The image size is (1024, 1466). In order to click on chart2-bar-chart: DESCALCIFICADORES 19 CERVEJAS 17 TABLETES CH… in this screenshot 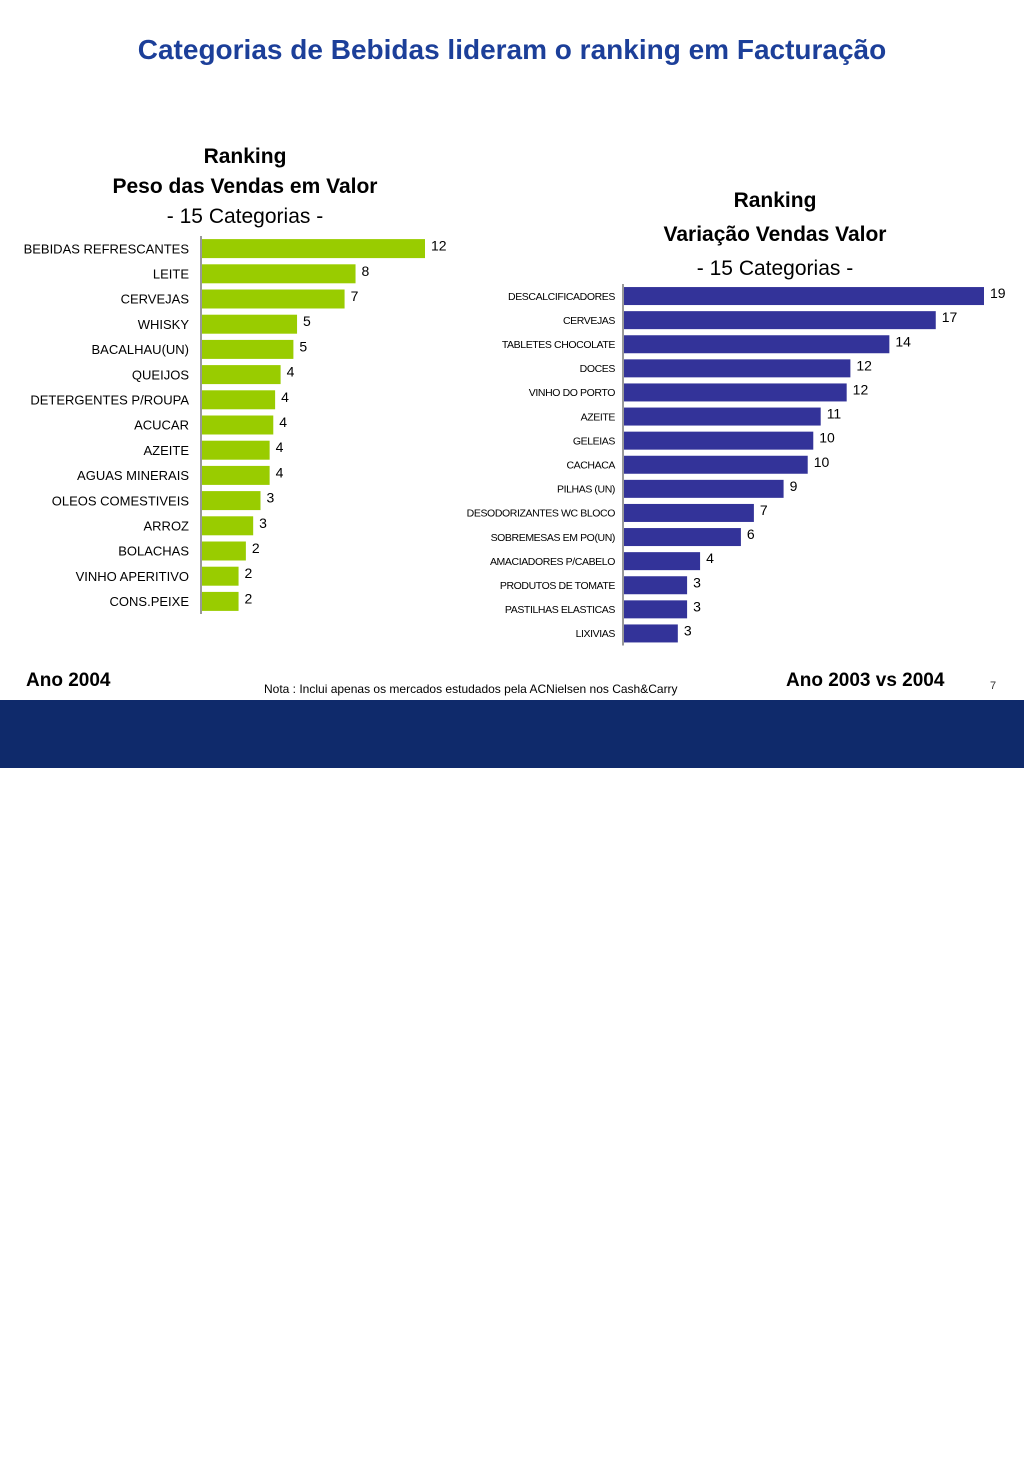, I will do `click(736, 465)`.